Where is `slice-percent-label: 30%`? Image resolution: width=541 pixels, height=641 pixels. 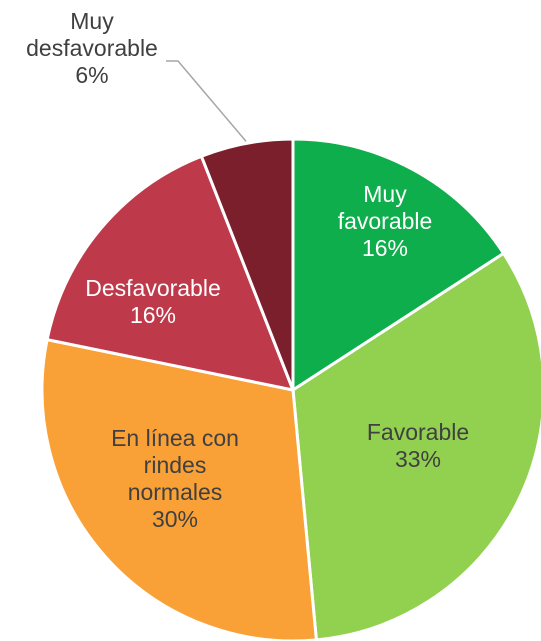 slice-percent-label: 30% is located at coordinates (175, 519).